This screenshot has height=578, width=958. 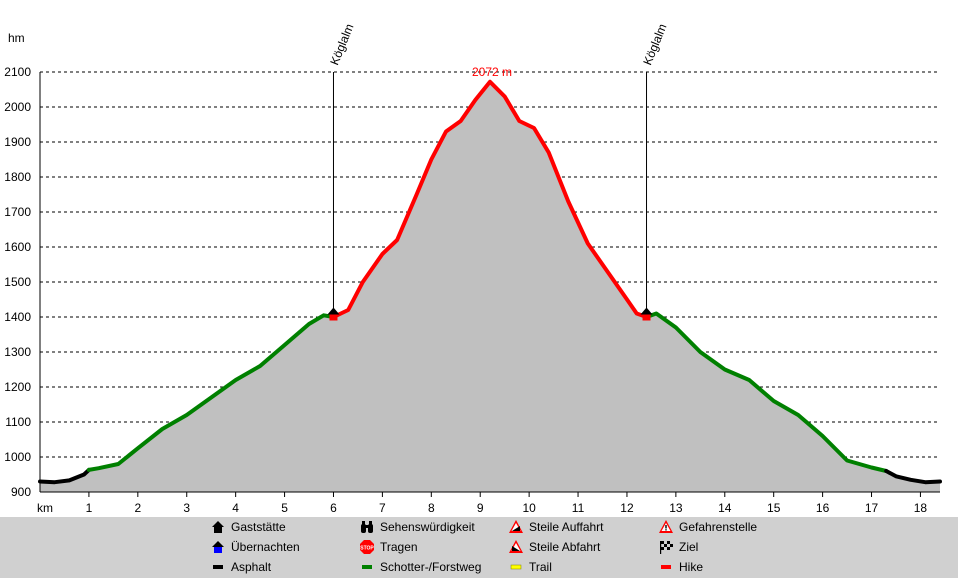 What do you see at coordinates (17, 352) in the screenshot?
I see `y-tick-label: 1300` at bounding box center [17, 352].